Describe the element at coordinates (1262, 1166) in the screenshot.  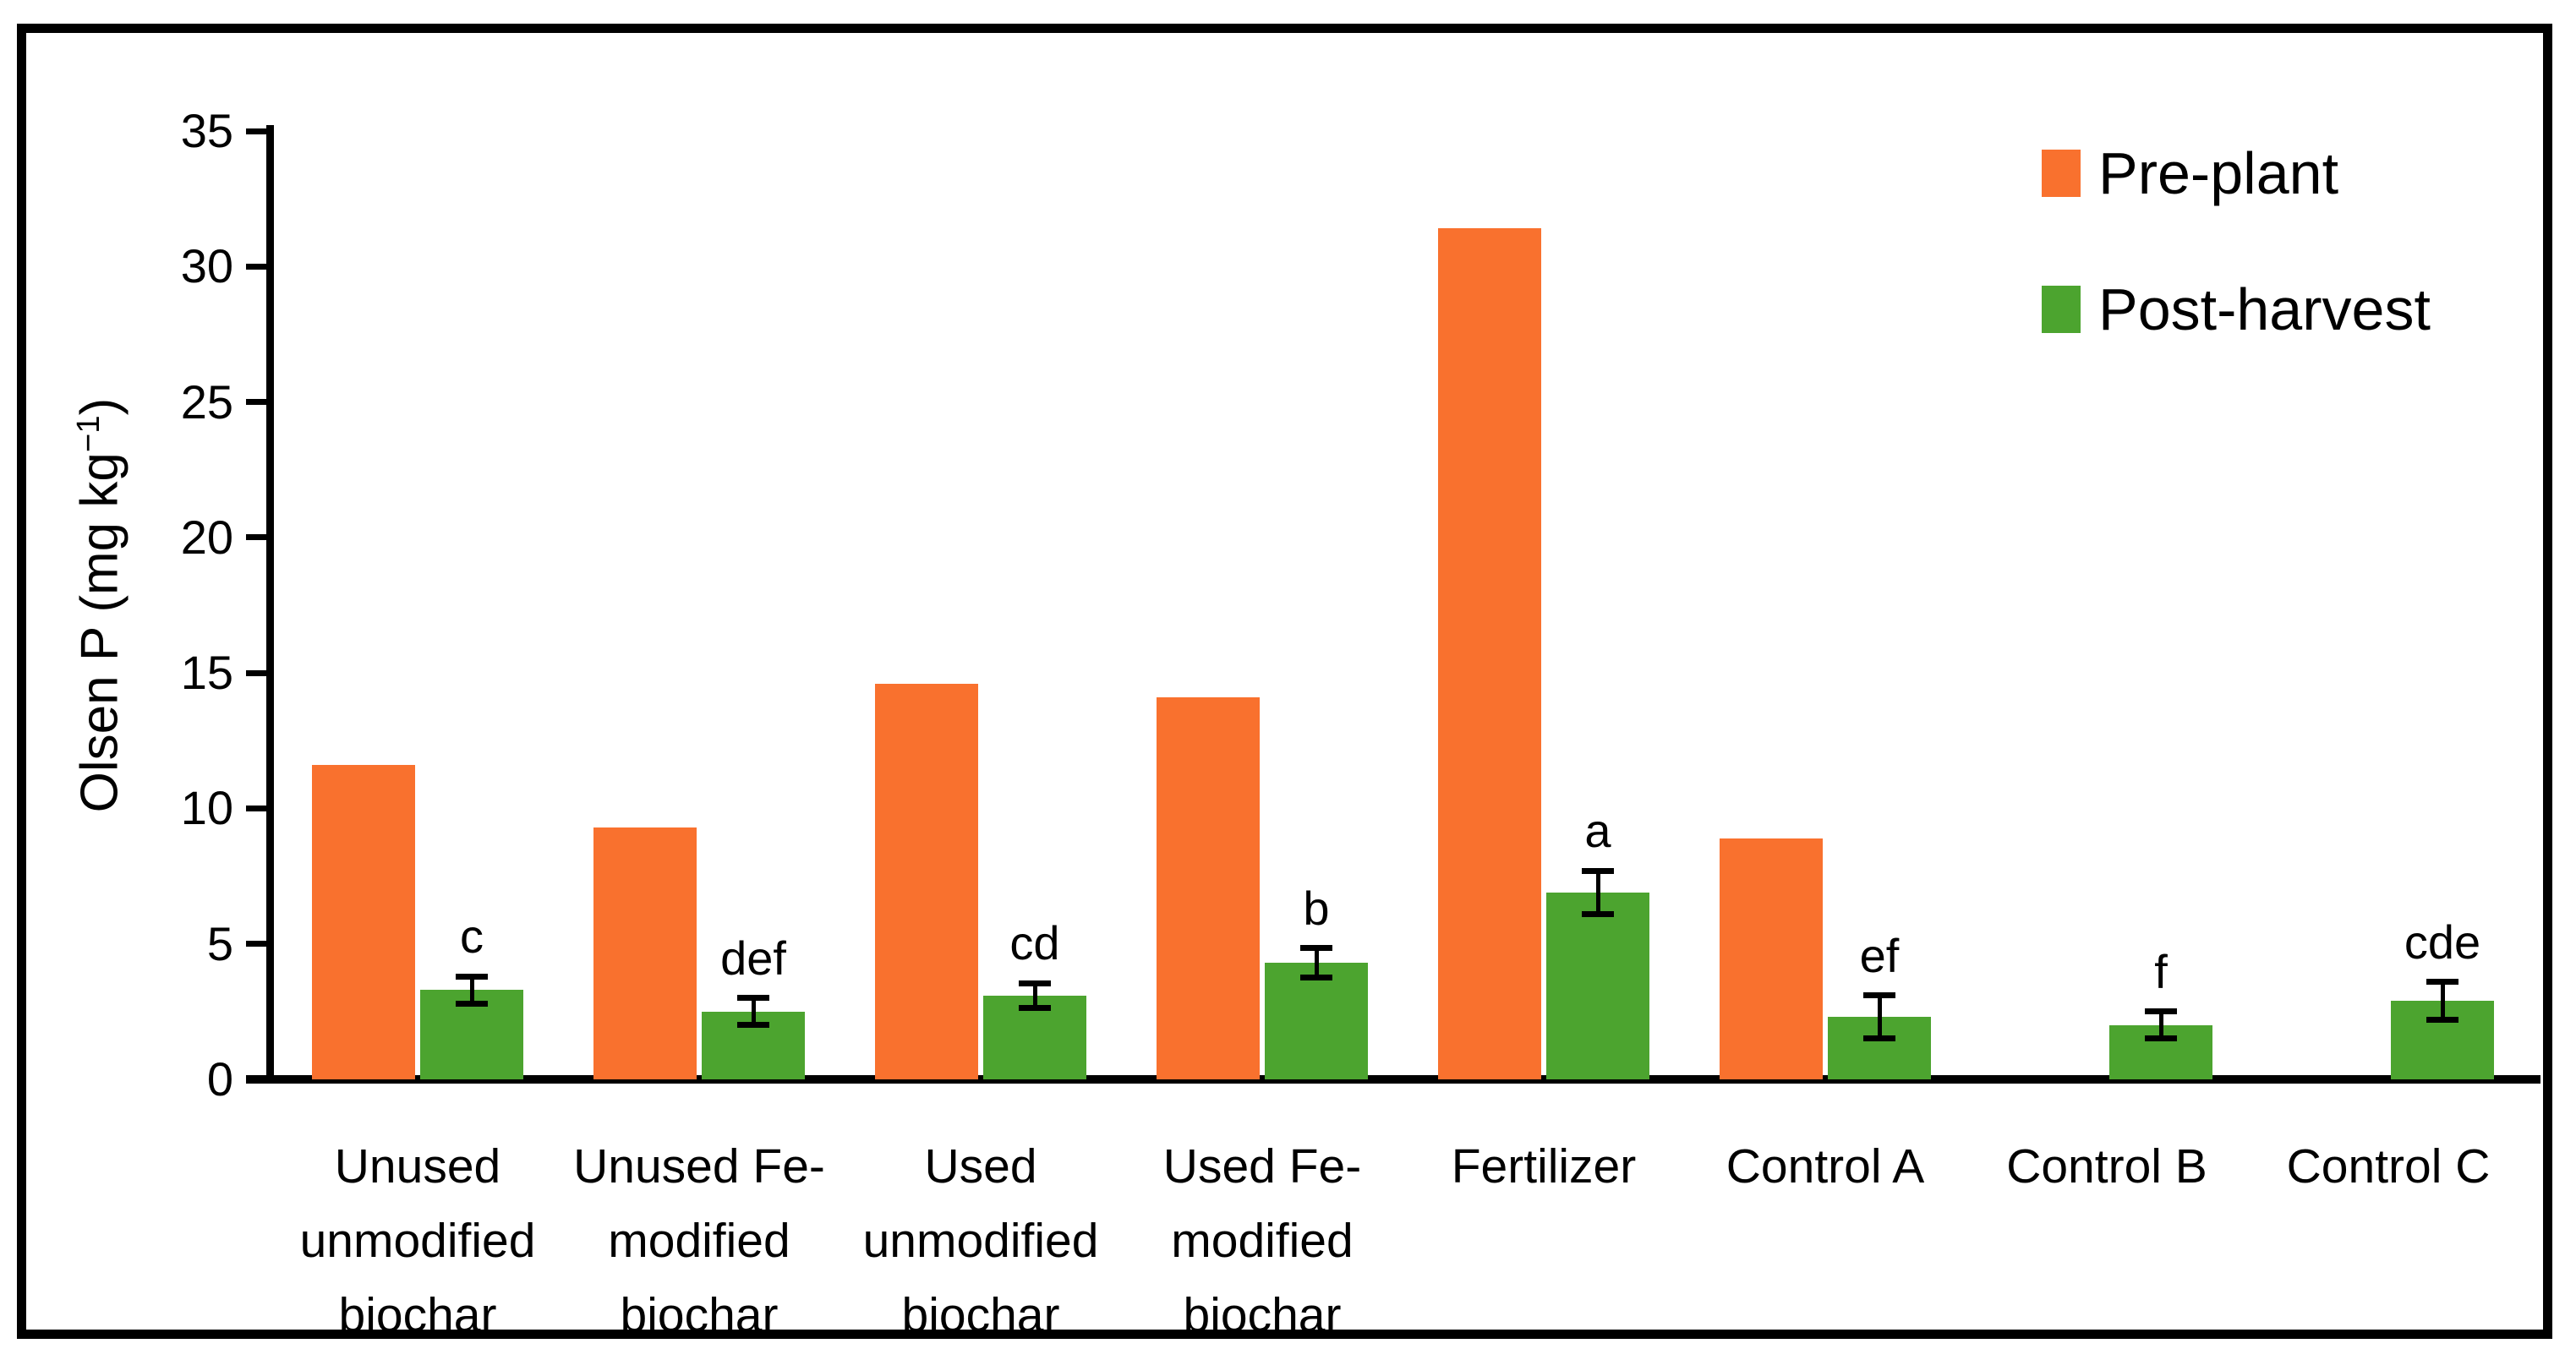
I see `x-axis-label-line: Used Fe-` at that location.